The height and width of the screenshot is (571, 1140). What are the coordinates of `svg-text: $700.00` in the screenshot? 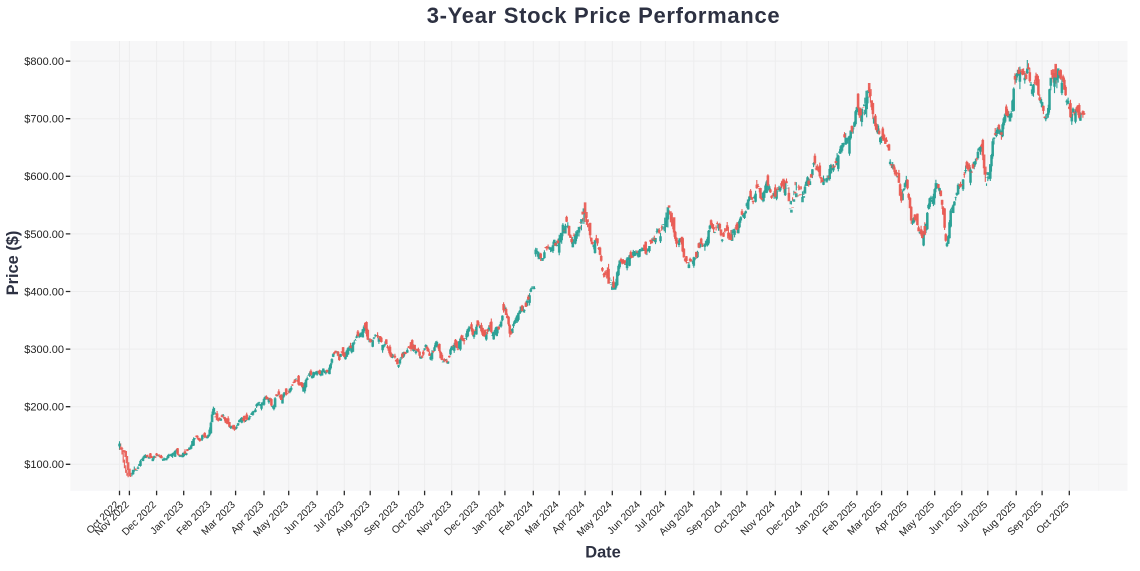 It's located at (44, 120).